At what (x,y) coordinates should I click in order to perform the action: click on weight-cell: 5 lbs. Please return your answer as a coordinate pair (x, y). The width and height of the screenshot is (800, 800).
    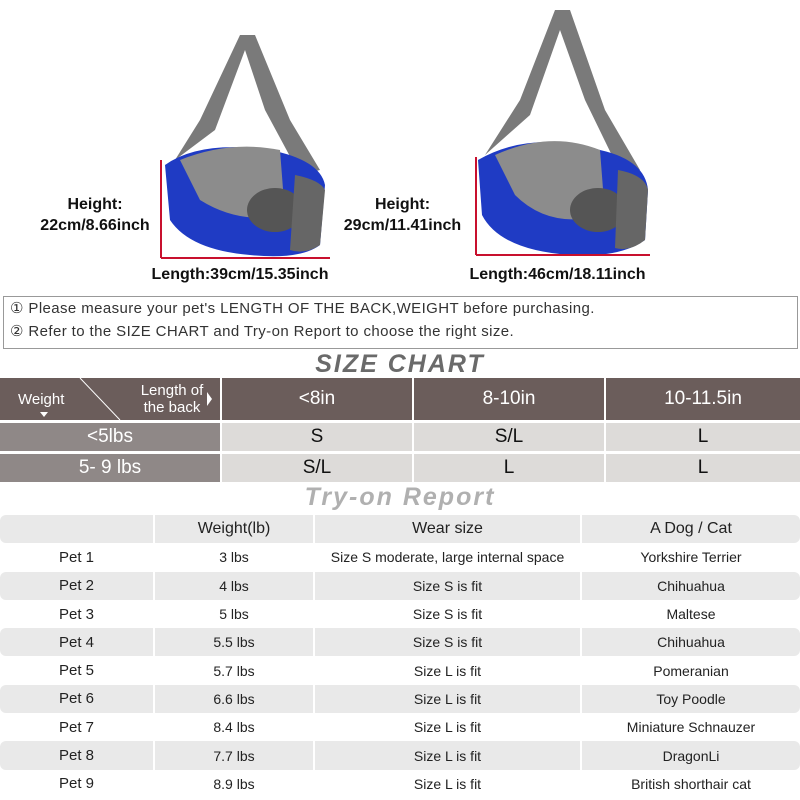
    Looking at the image, I should click on (235, 614).